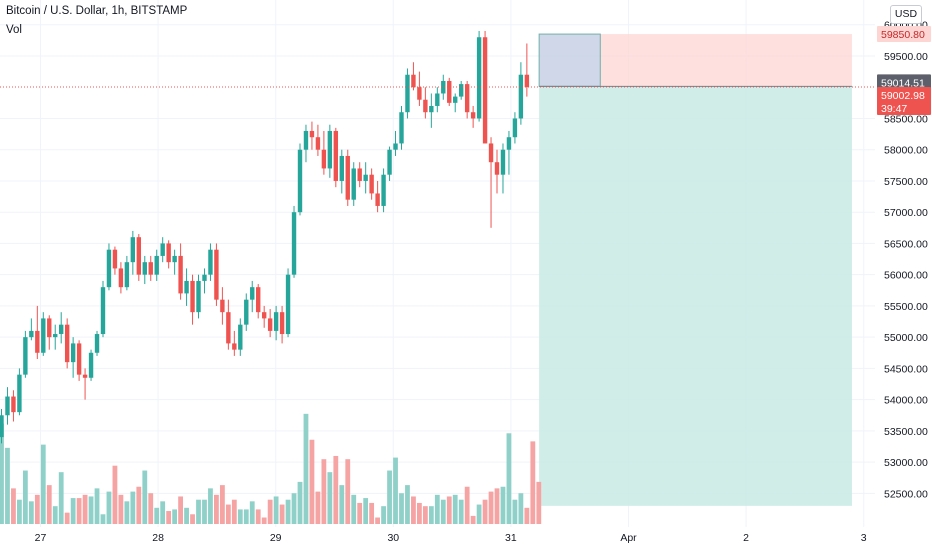 The image size is (932, 550). Describe the element at coordinates (906, 369) in the screenshot. I see `y-tick-label: 54500.00` at that location.